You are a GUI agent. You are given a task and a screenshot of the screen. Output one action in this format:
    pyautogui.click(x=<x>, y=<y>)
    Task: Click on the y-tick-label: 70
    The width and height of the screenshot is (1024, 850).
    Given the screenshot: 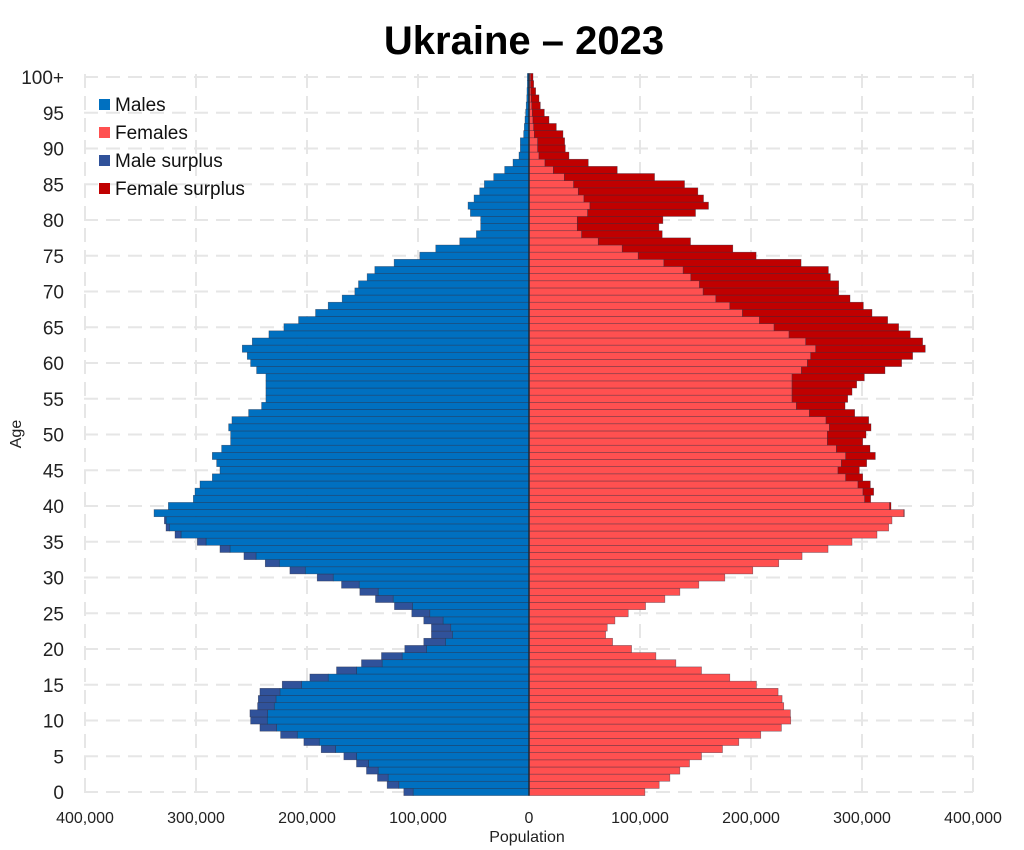 What is the action you would take?
    pyautogui.click(x=53, y=293)
    